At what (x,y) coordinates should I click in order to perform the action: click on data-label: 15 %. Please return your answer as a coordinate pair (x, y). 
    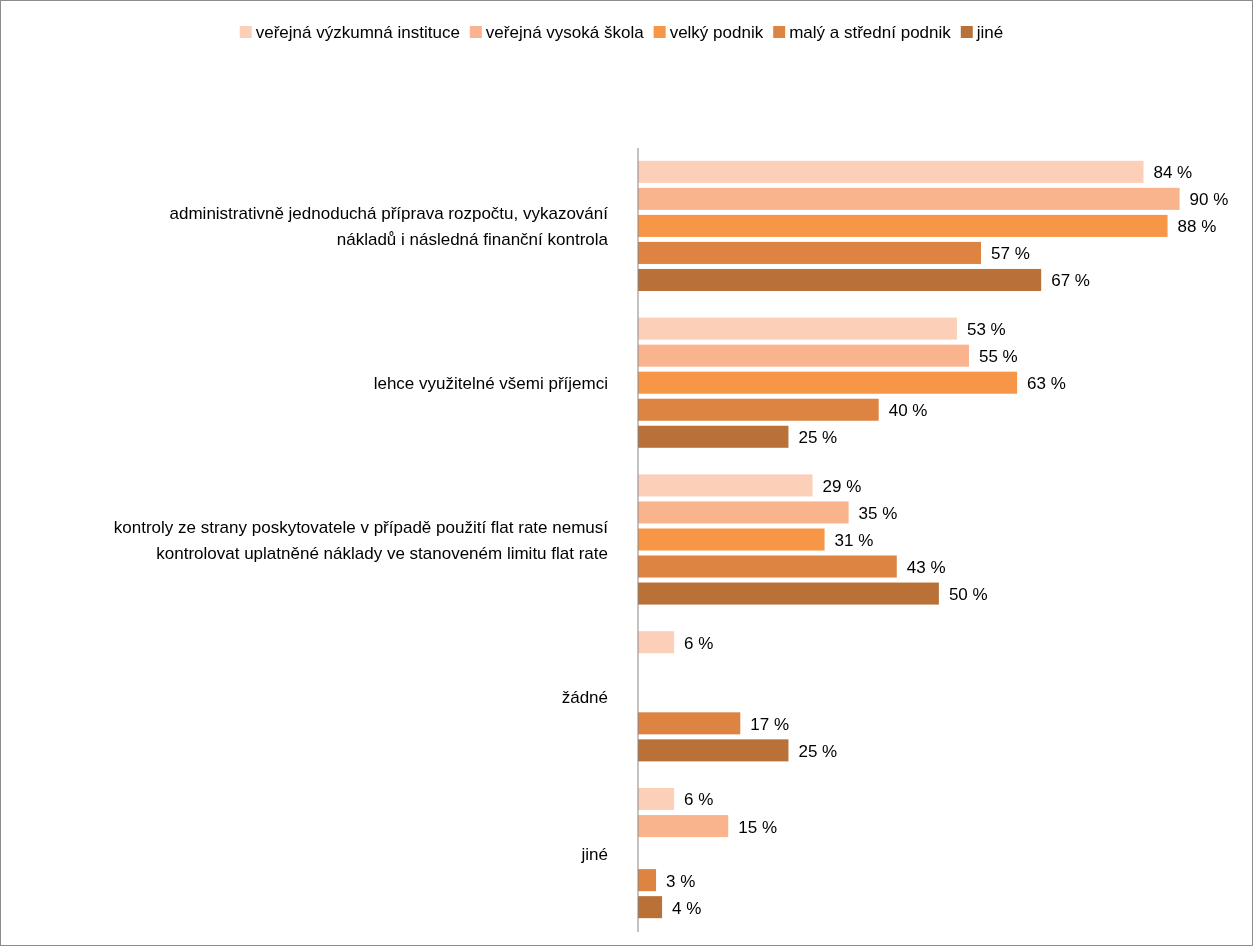
    Looking at the image, I should click on (758, 827).